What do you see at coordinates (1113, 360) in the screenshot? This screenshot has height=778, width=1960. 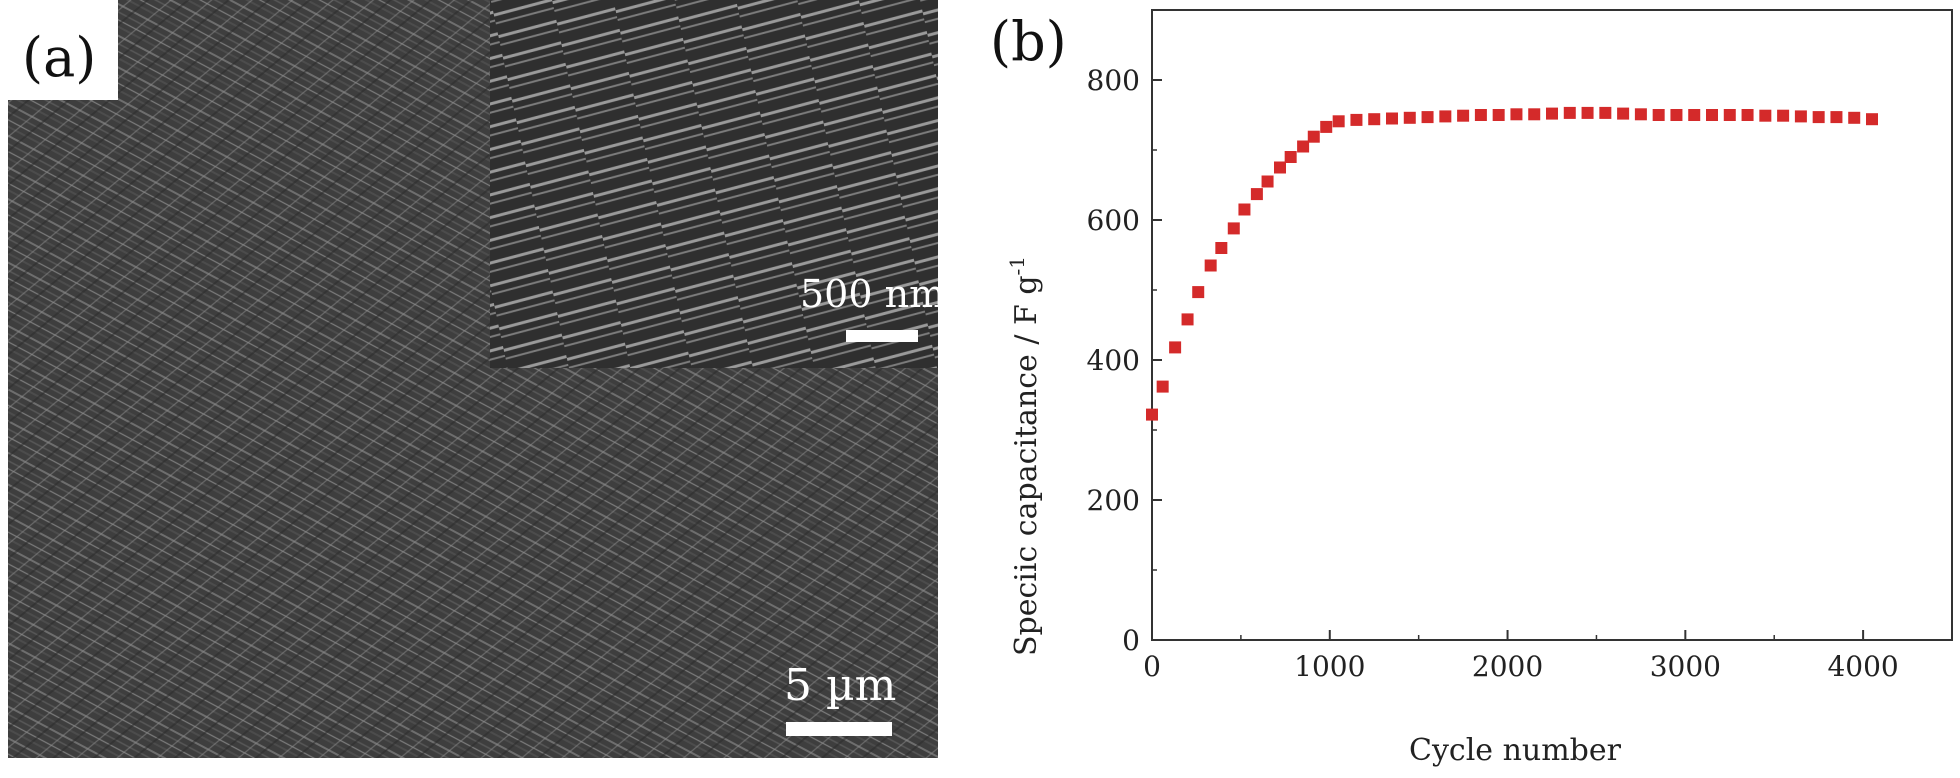 I see `y-tick-label: 400` at bounding box center [1113, 360].